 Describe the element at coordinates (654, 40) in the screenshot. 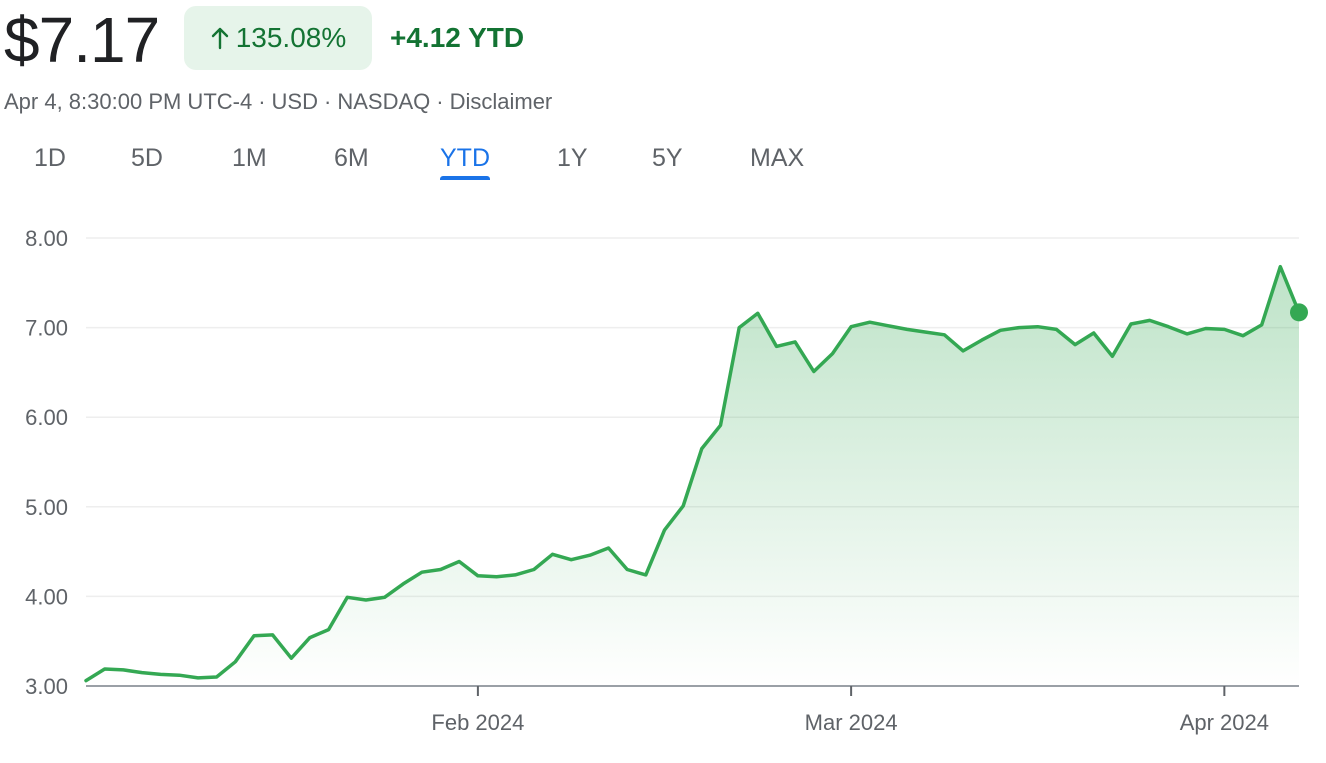

I see `quote-header: $7.17 135.08% +4.12 YTD` at that location.